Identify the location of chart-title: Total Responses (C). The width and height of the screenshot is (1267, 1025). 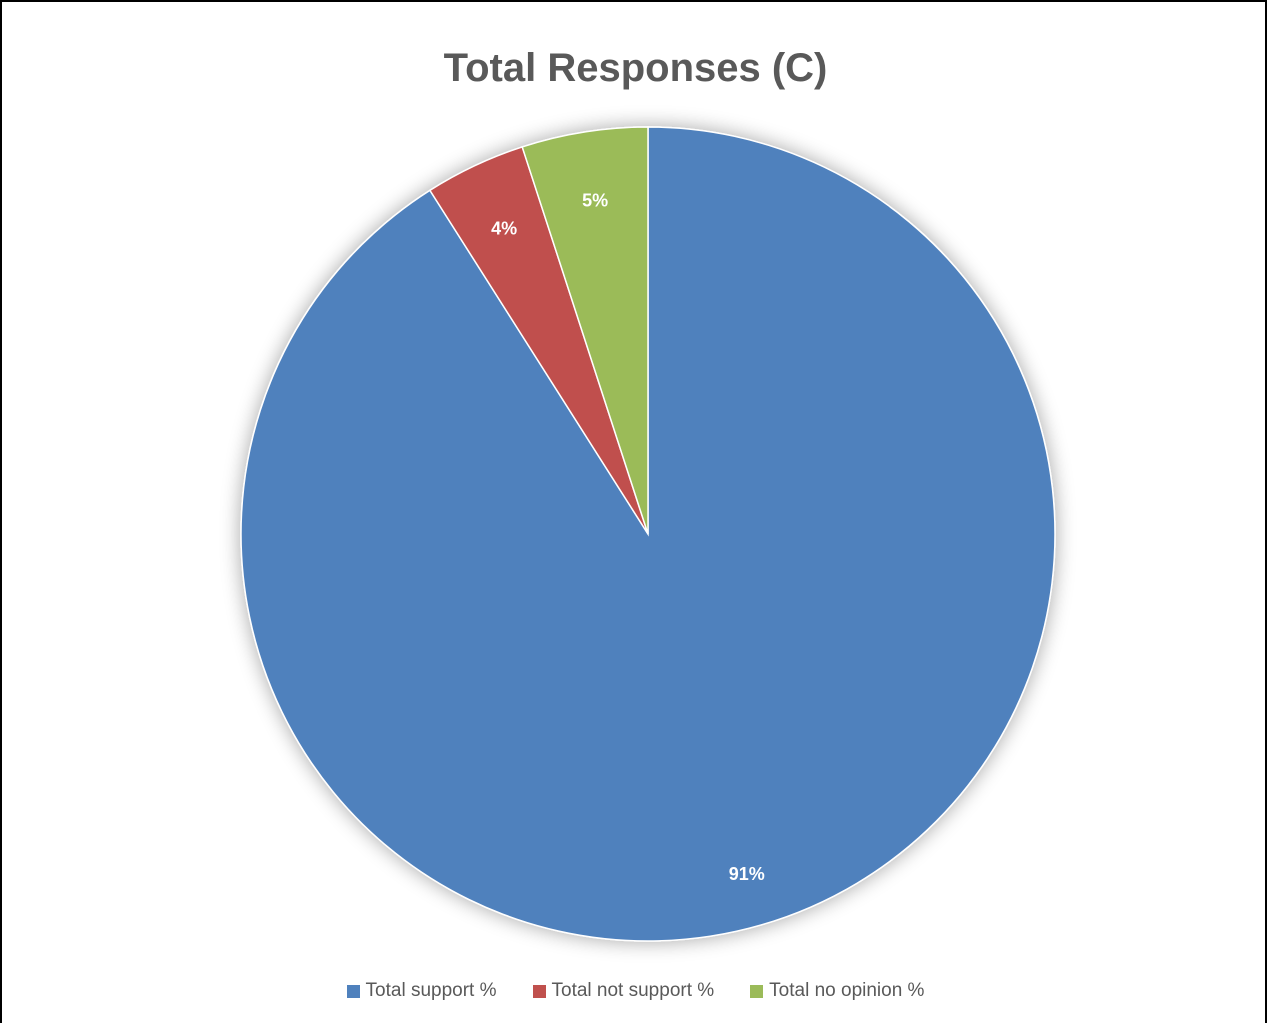
(635, 68).